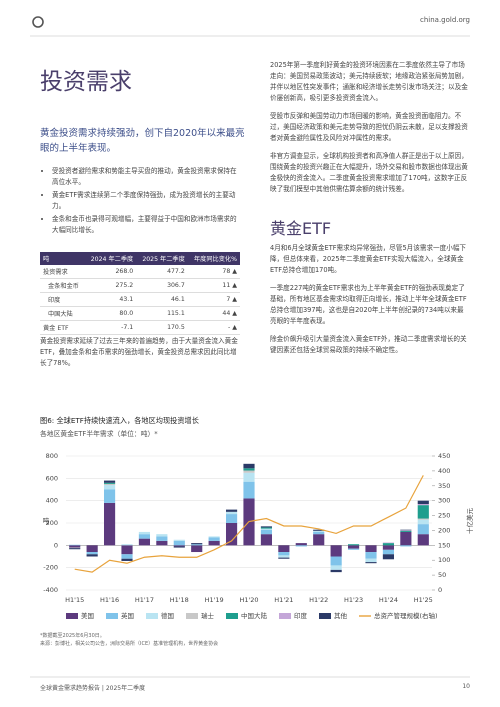 The image size is (500, 707). I want to click on bullet: 受投资者避险需求和势能主导买盘的推动，黄金投资需求保持在高位水平。, so click(146, 177).